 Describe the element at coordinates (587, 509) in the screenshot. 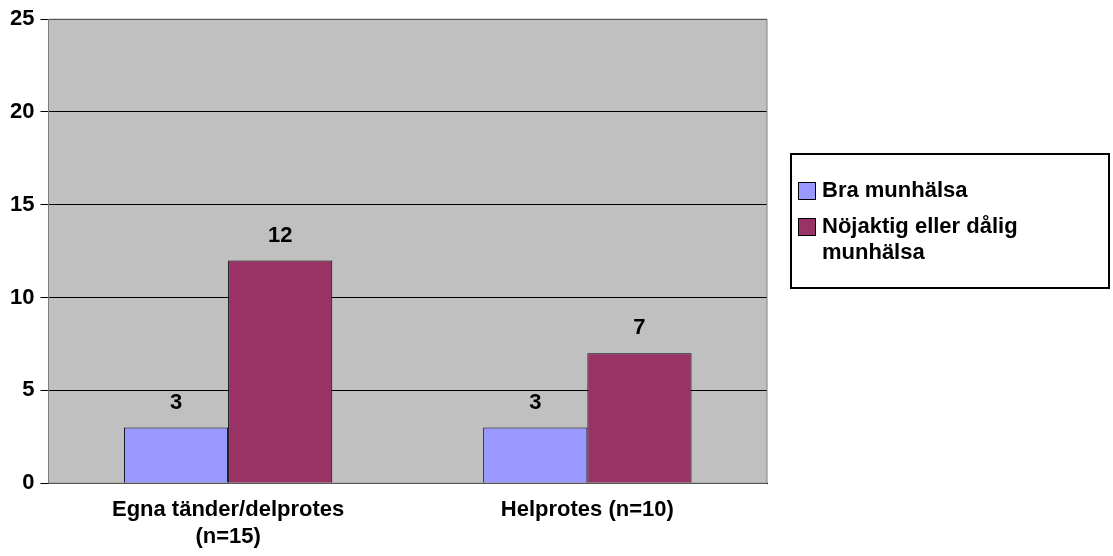

I see `x-tick-label: Helprotes (n=10)` at that location.